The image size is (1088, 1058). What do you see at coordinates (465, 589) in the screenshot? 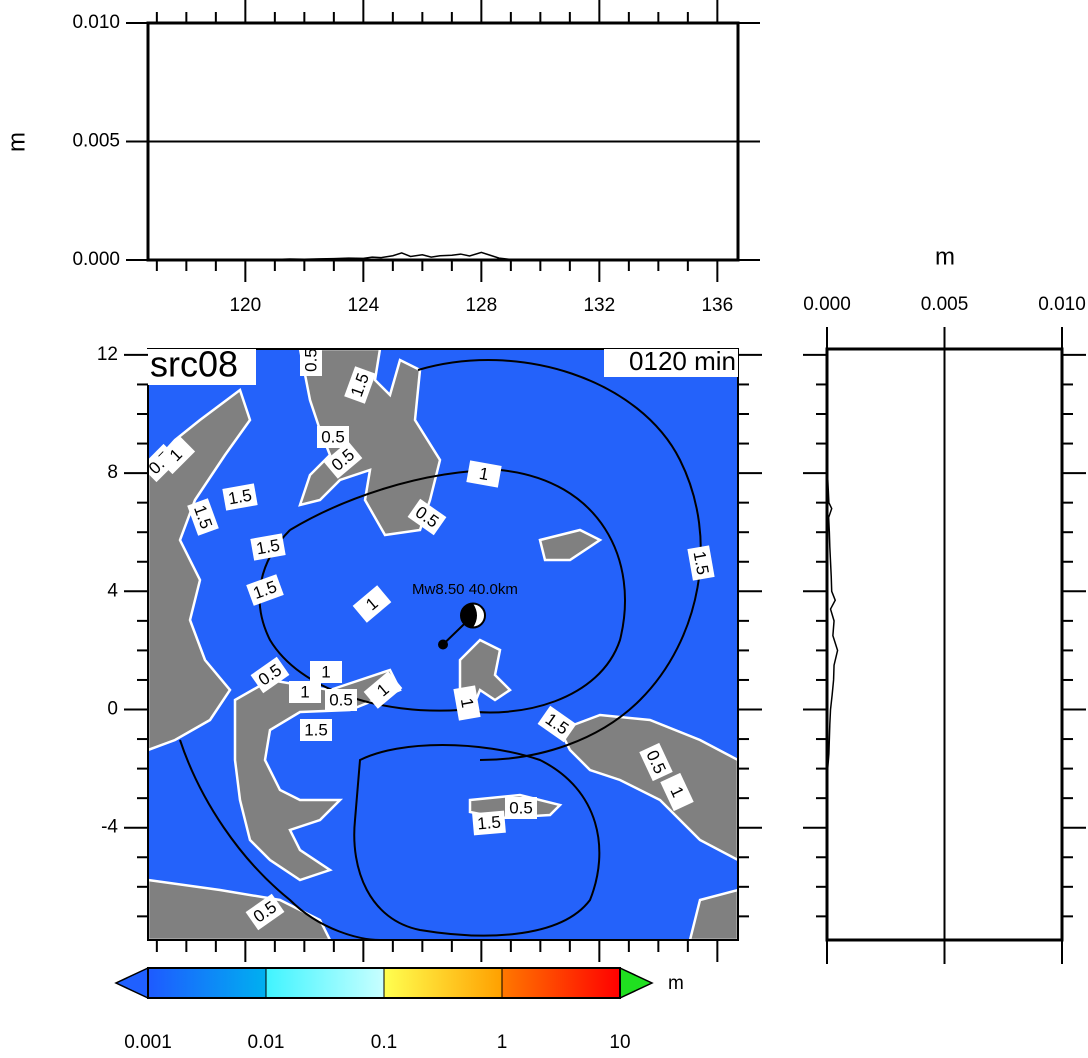
I see `annotation: Mw8.50 40.0km` at bounding box center [465, 589].